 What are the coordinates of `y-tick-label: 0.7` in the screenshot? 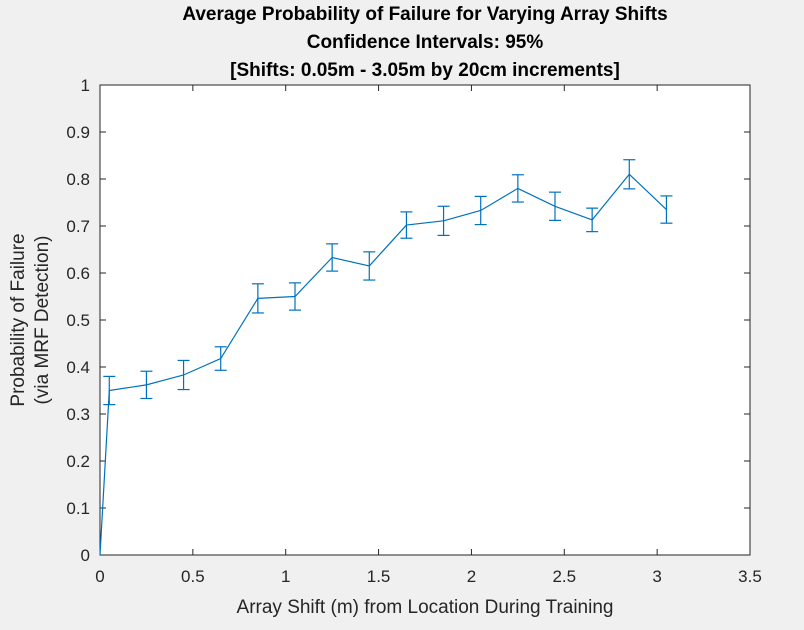 It's located at (78, 226).